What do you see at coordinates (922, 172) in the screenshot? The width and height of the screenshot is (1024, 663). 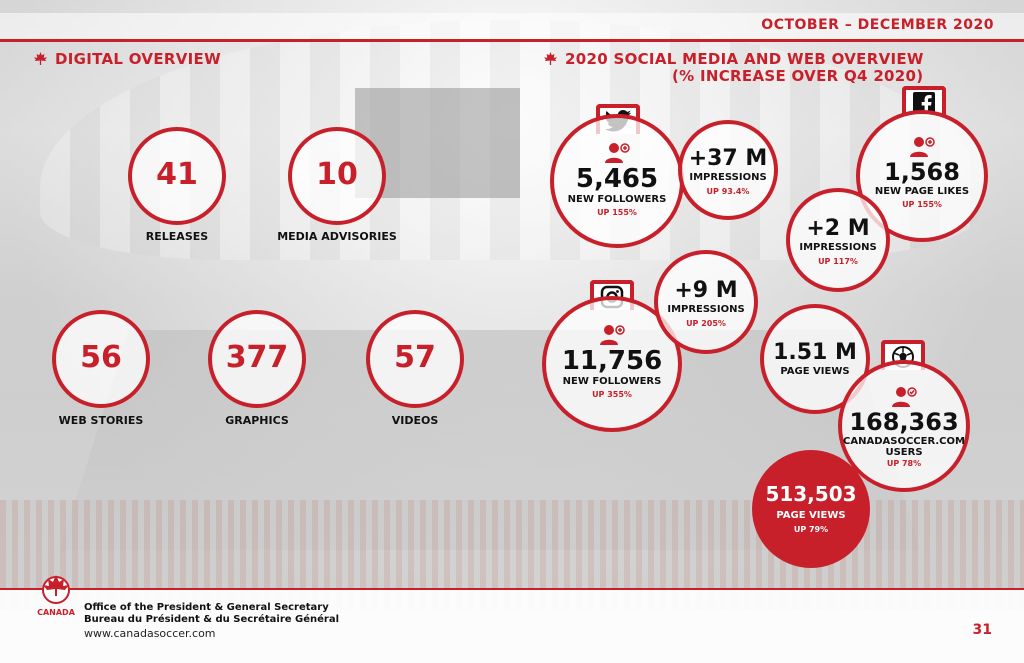 I see `facebook-likes-value: 1,568` at bounding box center [922, 172].